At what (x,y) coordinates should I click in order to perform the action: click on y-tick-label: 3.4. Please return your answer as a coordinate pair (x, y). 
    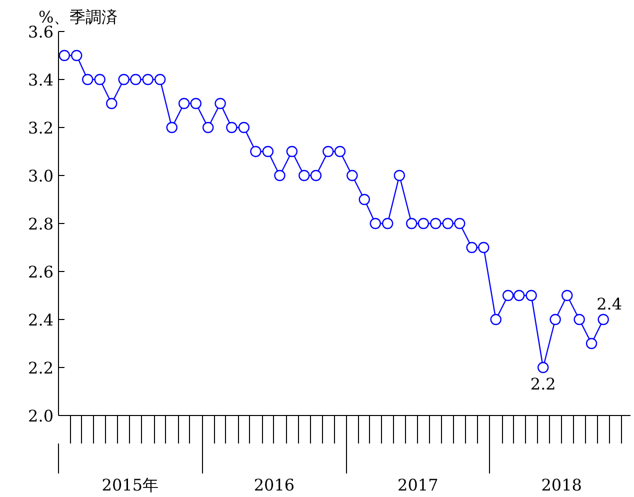
    Looking at the image, I should click on (41, 80).